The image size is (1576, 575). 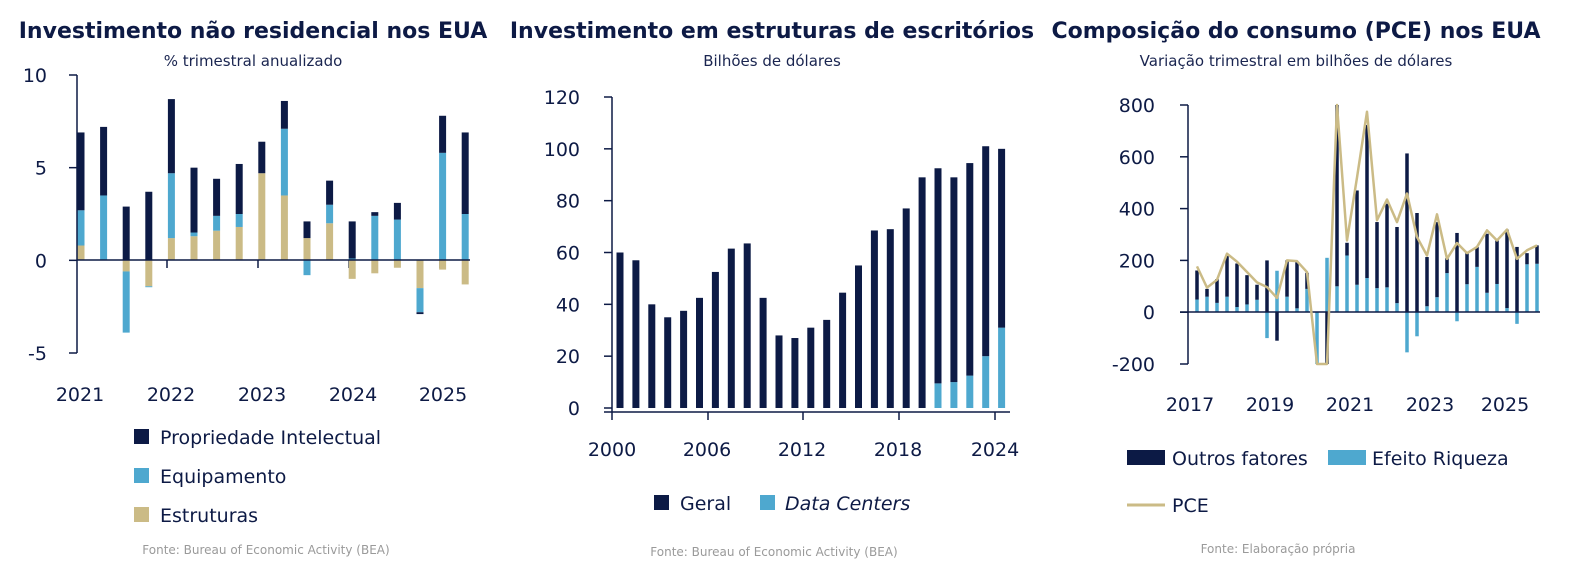 What do you see at coordinates (35, 76) in the screenshot?
I see `y-tick-label: 10` at bounding box center [35, 76].